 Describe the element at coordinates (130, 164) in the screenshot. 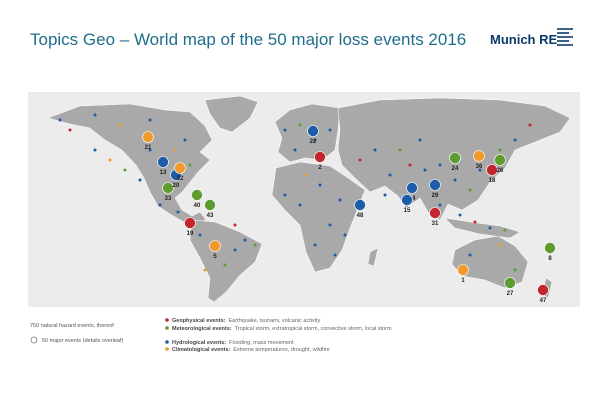

I see `north-america` at that location.